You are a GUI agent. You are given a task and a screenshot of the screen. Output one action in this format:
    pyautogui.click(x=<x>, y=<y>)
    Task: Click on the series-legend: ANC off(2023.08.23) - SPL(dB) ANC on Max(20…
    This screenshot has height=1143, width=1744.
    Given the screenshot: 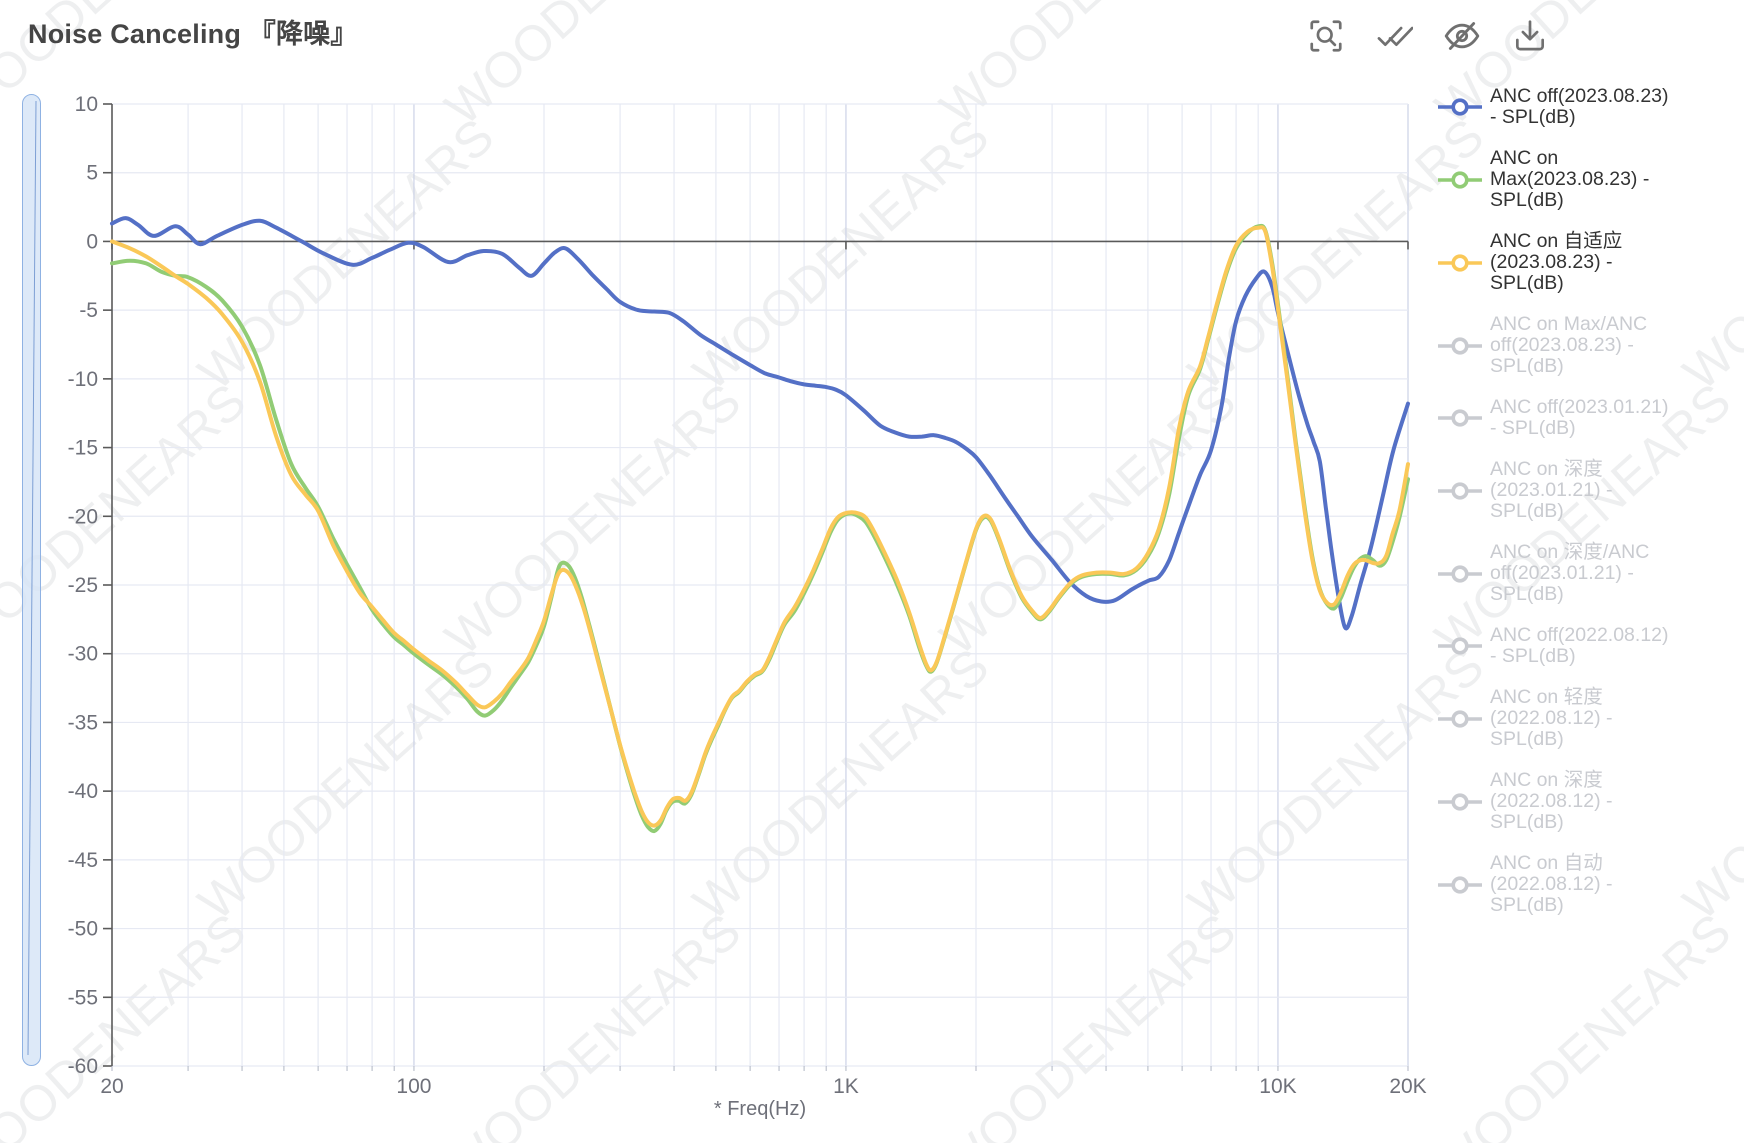 What is the action you would take?
    pyautogui.click(x=1587, y=501)
    